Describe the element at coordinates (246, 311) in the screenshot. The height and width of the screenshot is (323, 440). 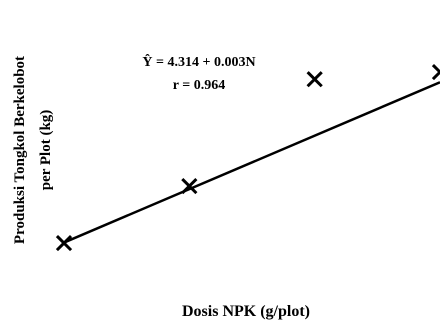
I see `x-axis-label: Dosis NPK (g/plot)` at that location.